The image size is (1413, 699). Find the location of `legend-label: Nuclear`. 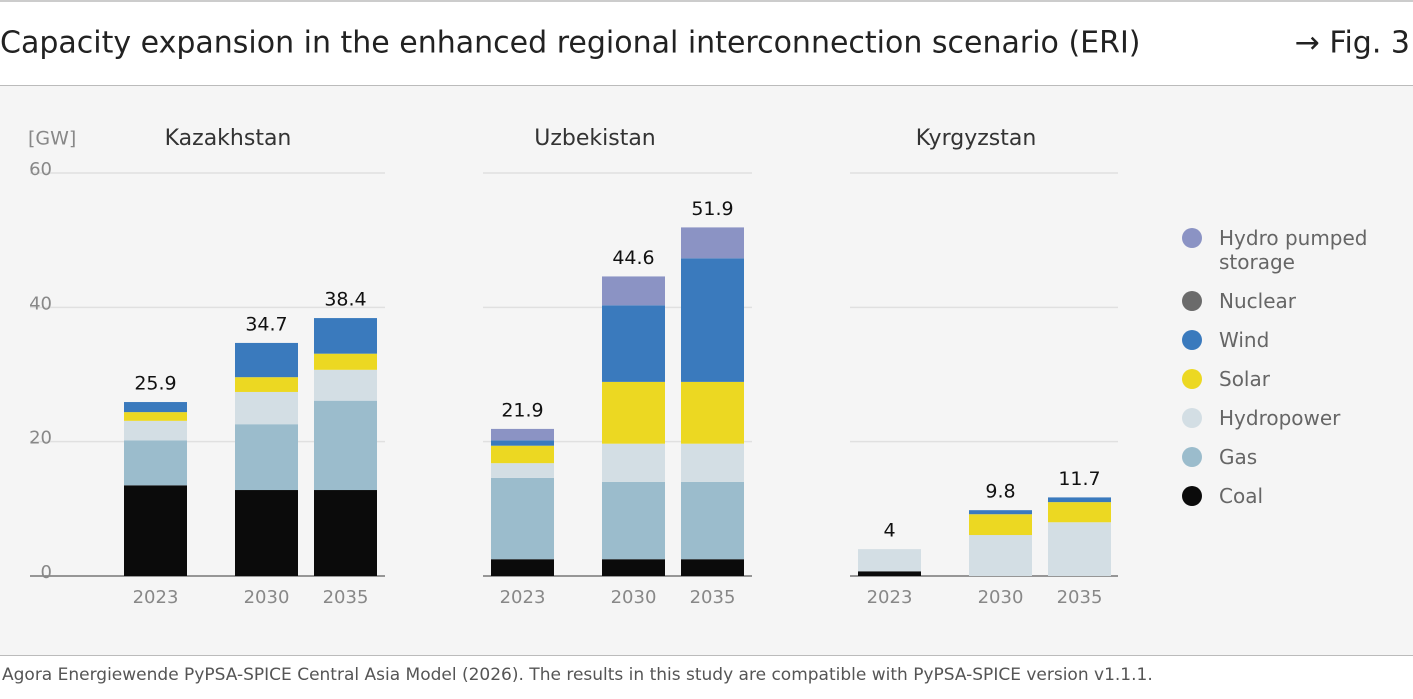

legend-label: Nuclear is located at coordinates (1257, 301).